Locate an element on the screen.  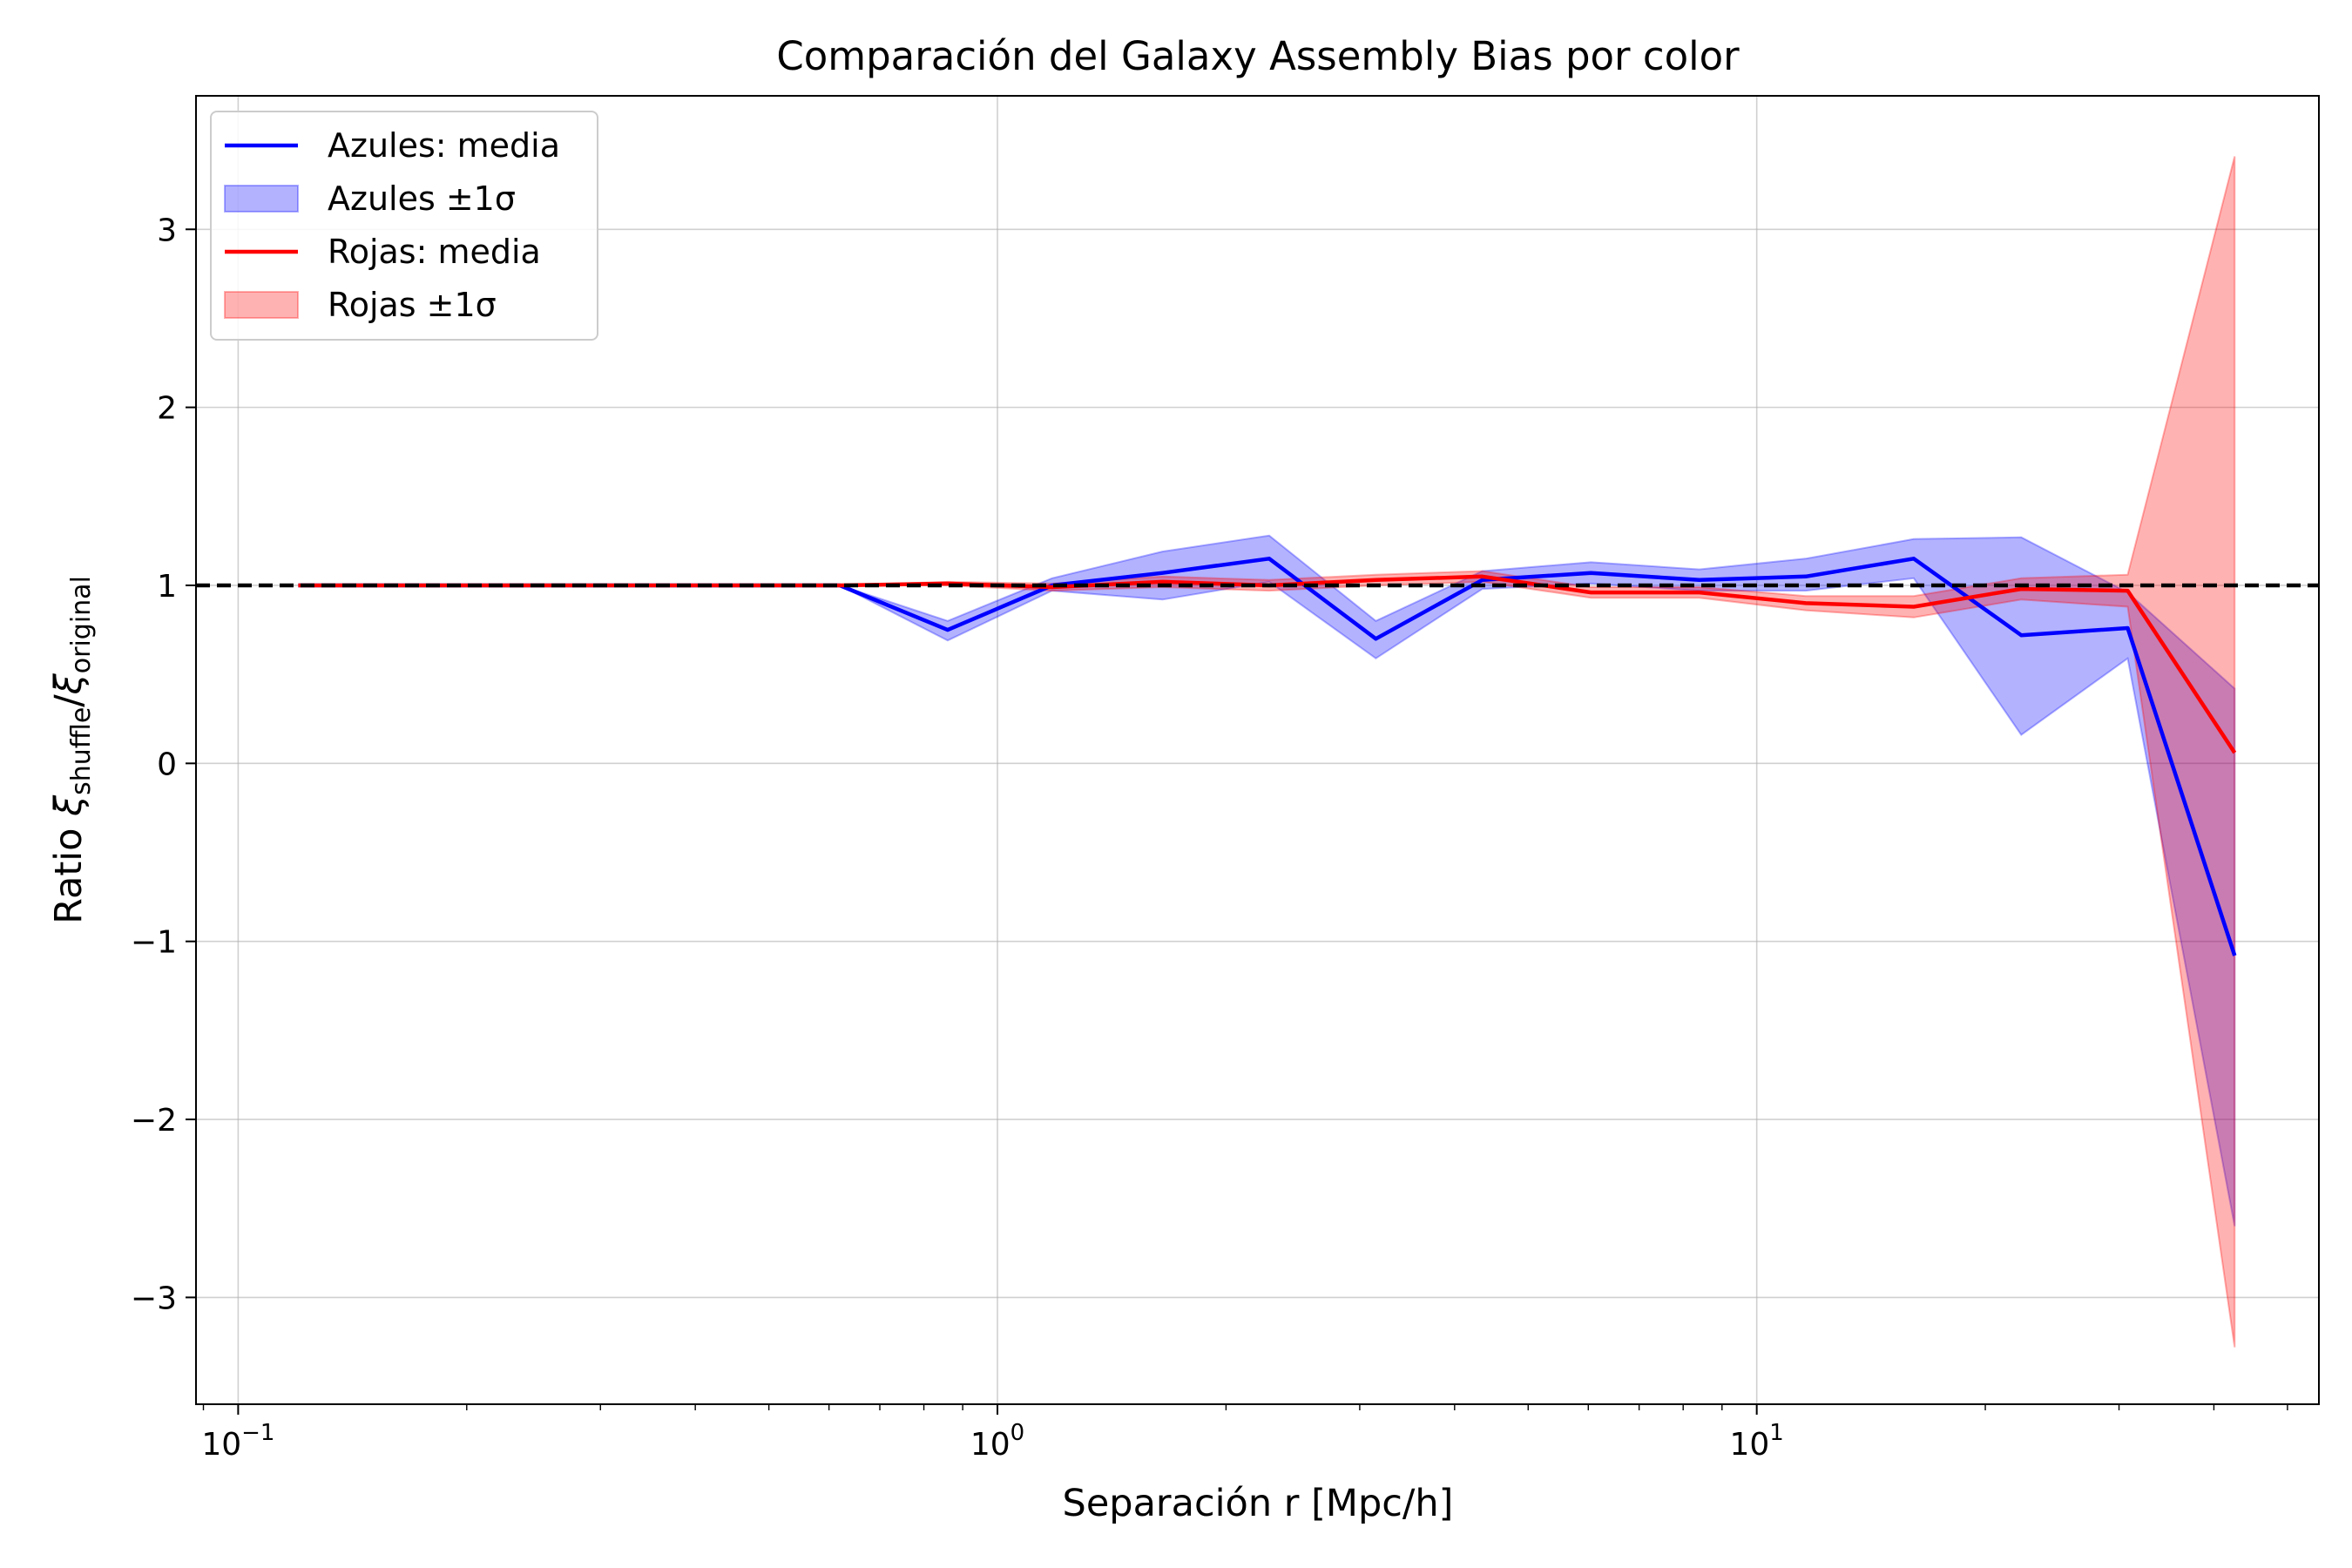
y-axis-ticks: −3 −2 −1 0 1 2 3 is located at coordinates (163, 764).